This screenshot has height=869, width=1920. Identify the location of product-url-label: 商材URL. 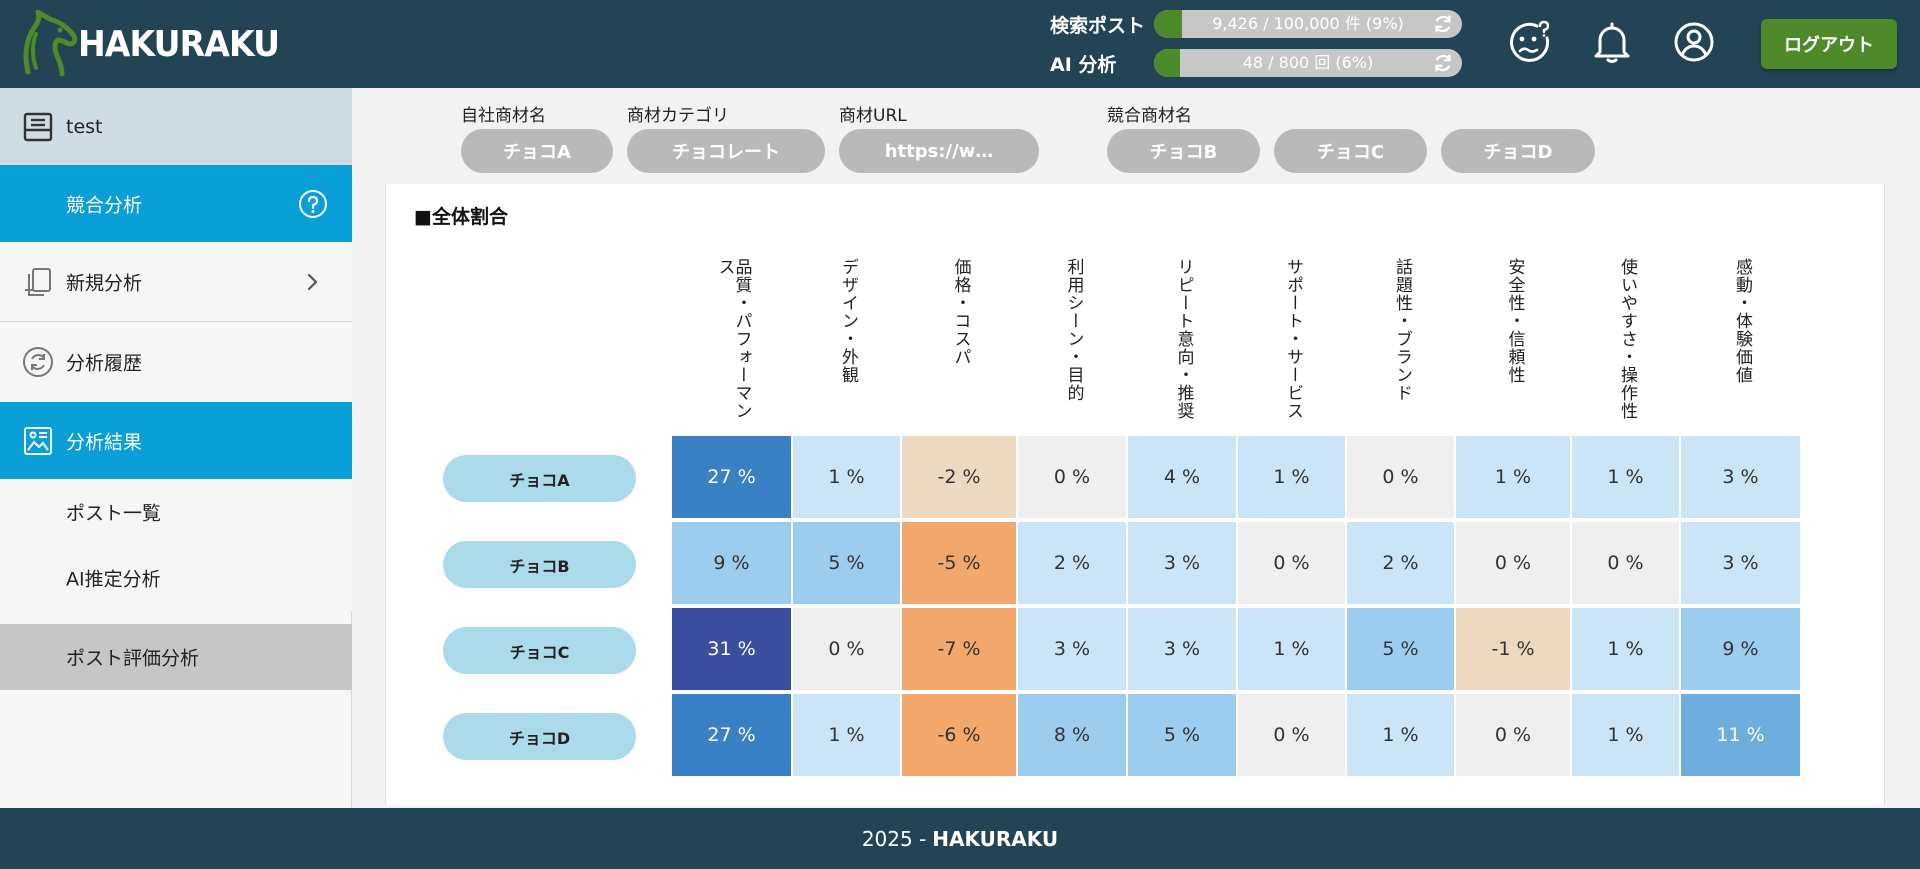
(873, 116).